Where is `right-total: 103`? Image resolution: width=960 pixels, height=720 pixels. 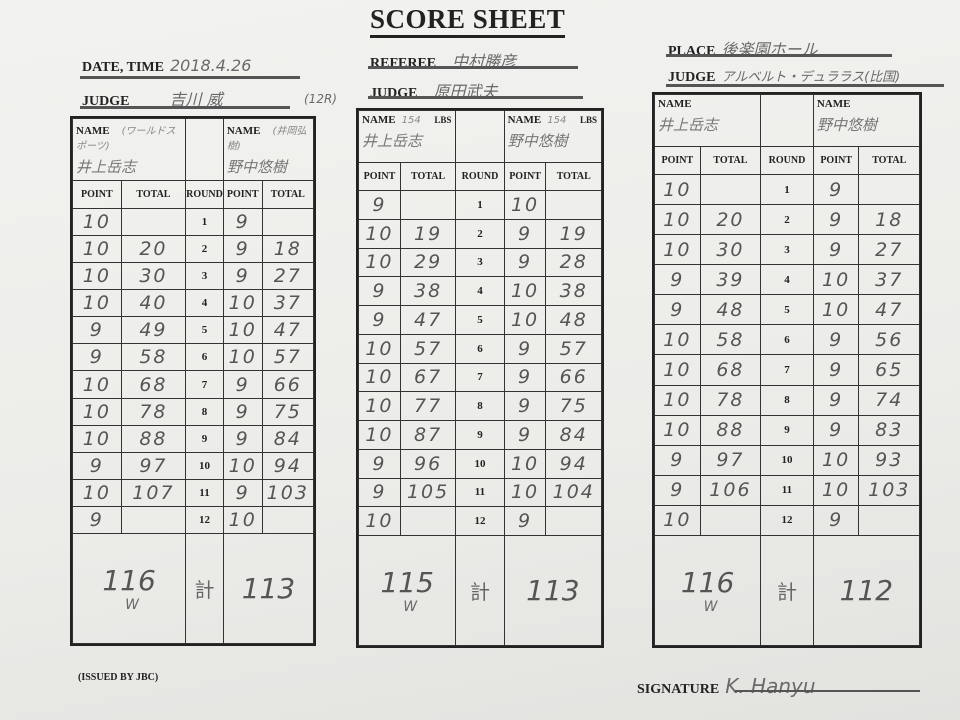
right-total: 103 is located at coordinates (288, 492).